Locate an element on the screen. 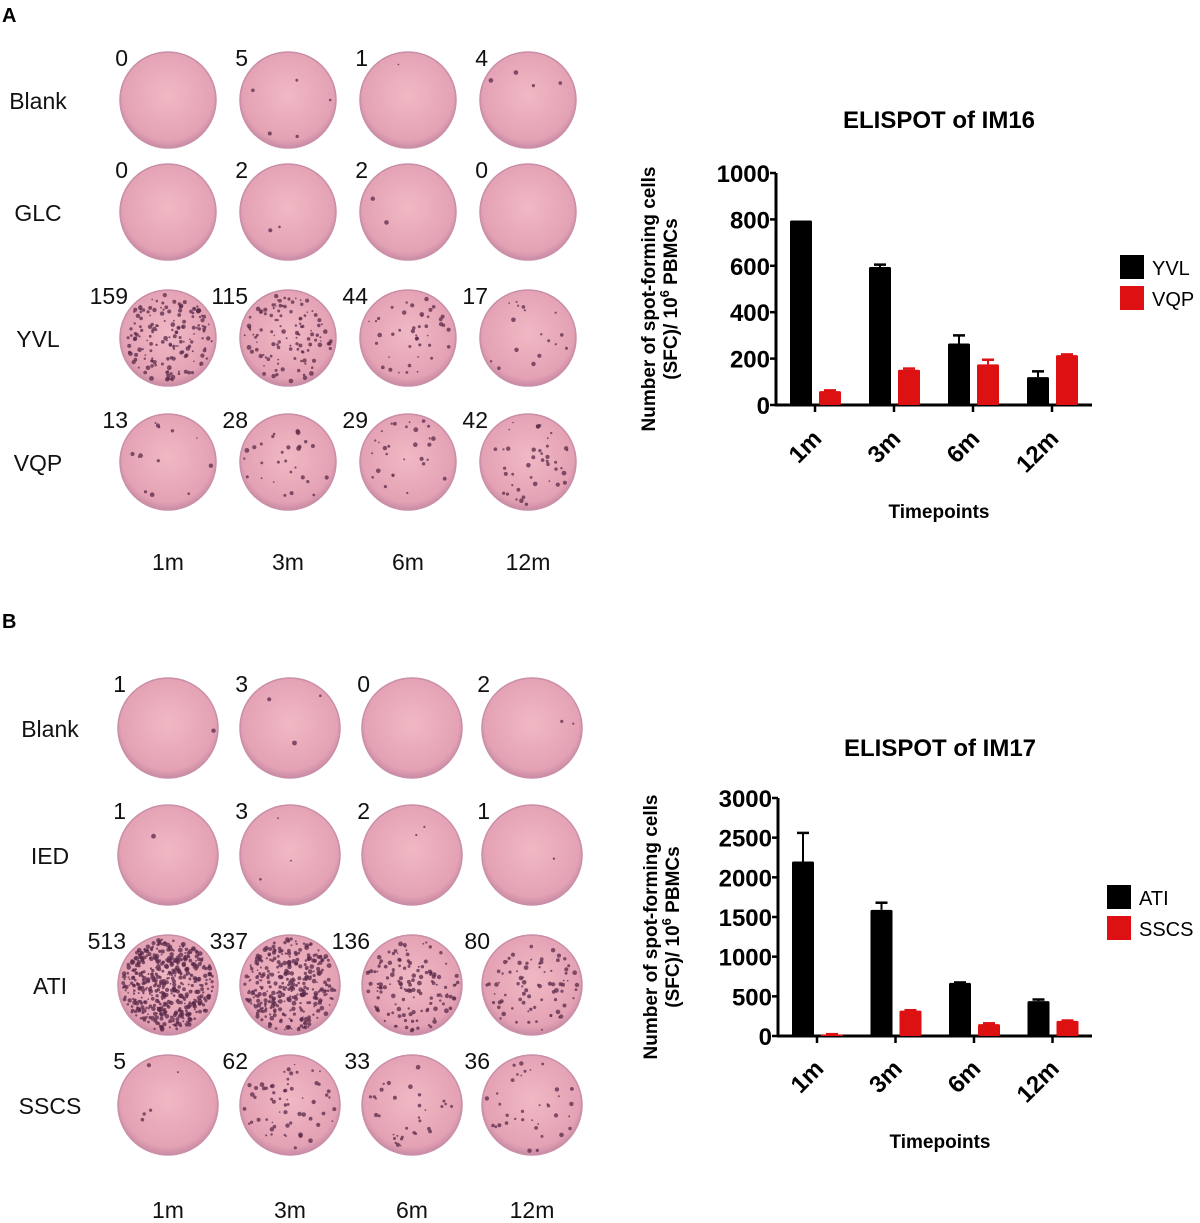 Image resolution: width=1200 pixels, height=1223 pixels. spot-count: 0 is located at coordinates (481, 170).